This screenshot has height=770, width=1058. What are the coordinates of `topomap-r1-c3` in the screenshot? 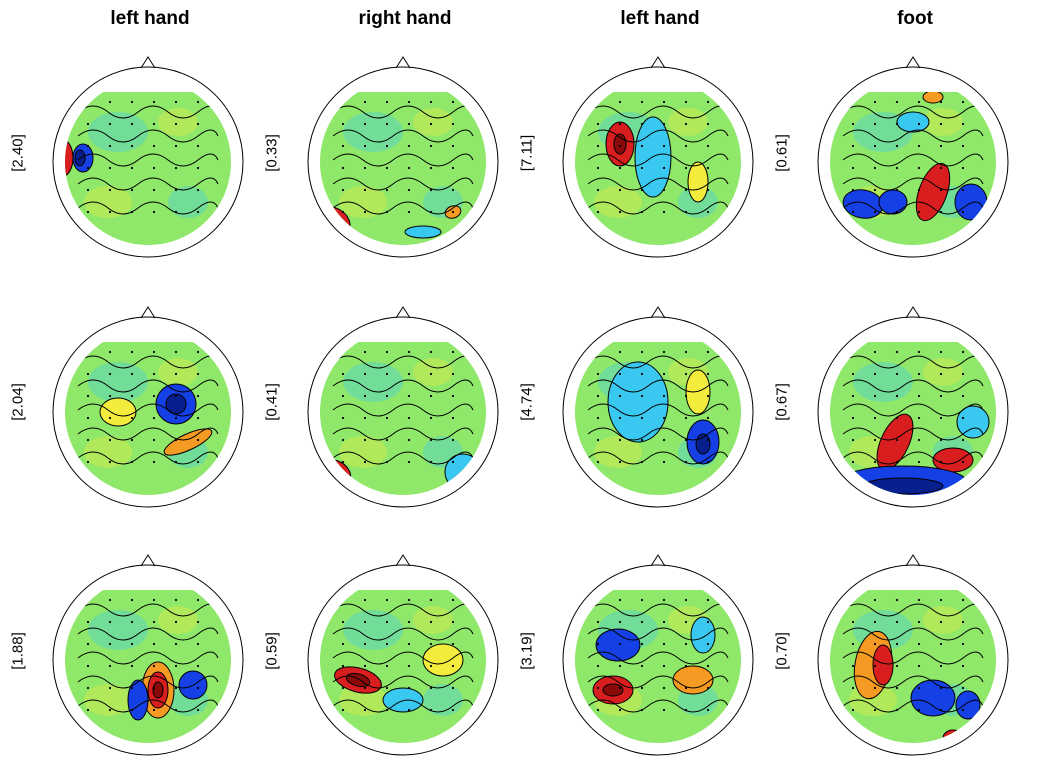 It's located at (660, 156).